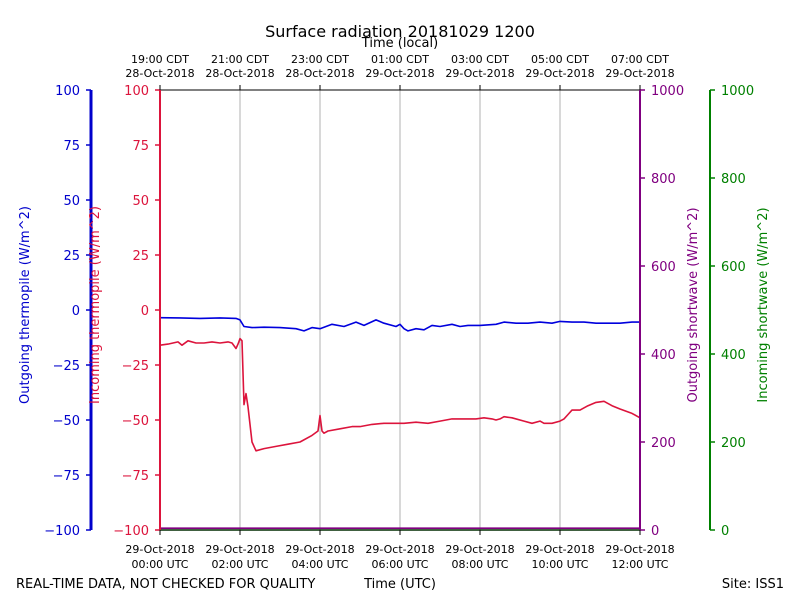 This screenshot has width=800, height=600. I want to click on bottom-tick-date-3: 29-Oct-2018, so click(399, 549).